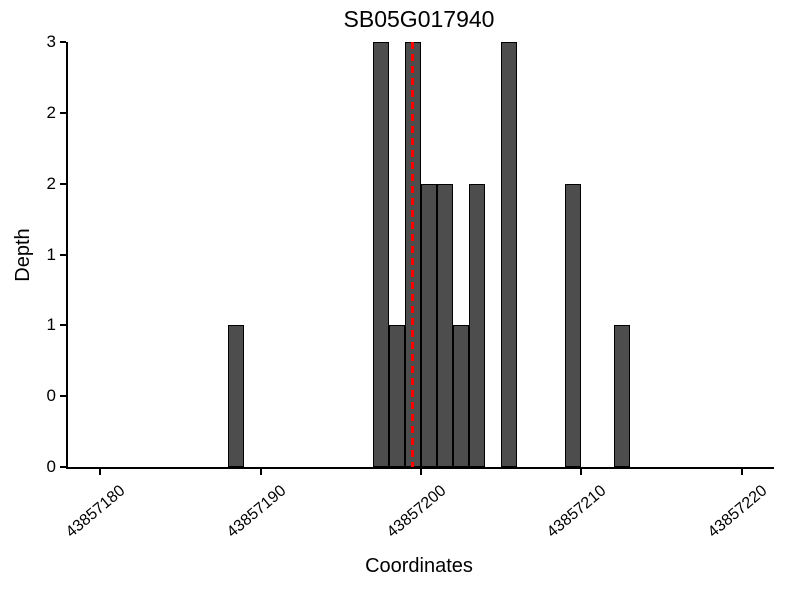 This screenshot has width=800, height=600. What do you see at coordinates (96, 512) in the screenshot?
I see `x-tick-label: 43857180` at bounding box center [96, 512].